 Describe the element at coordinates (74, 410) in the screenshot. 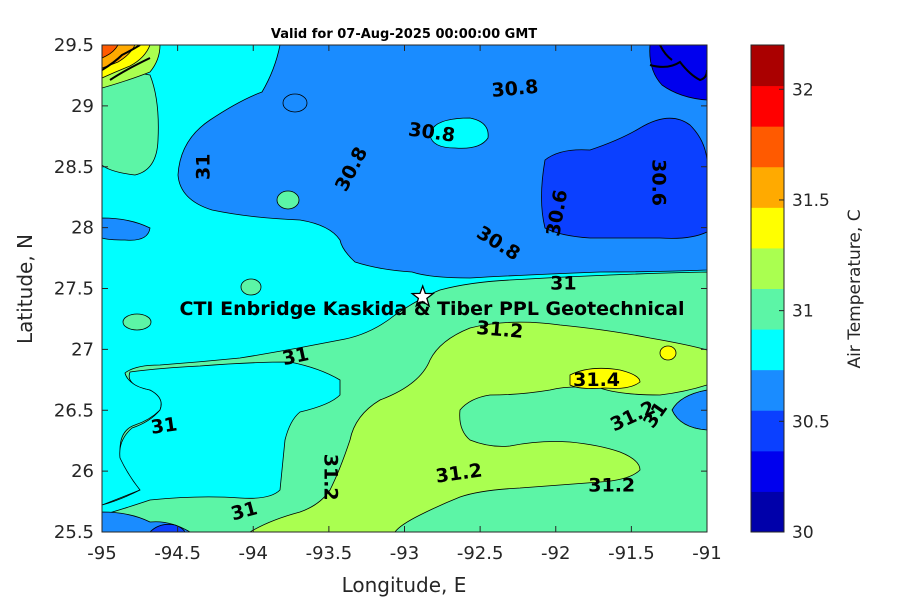

I see `y-tick-label: 26.5` at that location.